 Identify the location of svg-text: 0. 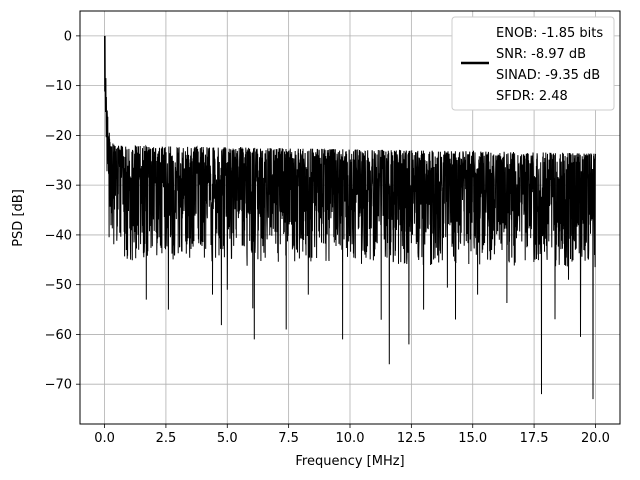
(68, 36).